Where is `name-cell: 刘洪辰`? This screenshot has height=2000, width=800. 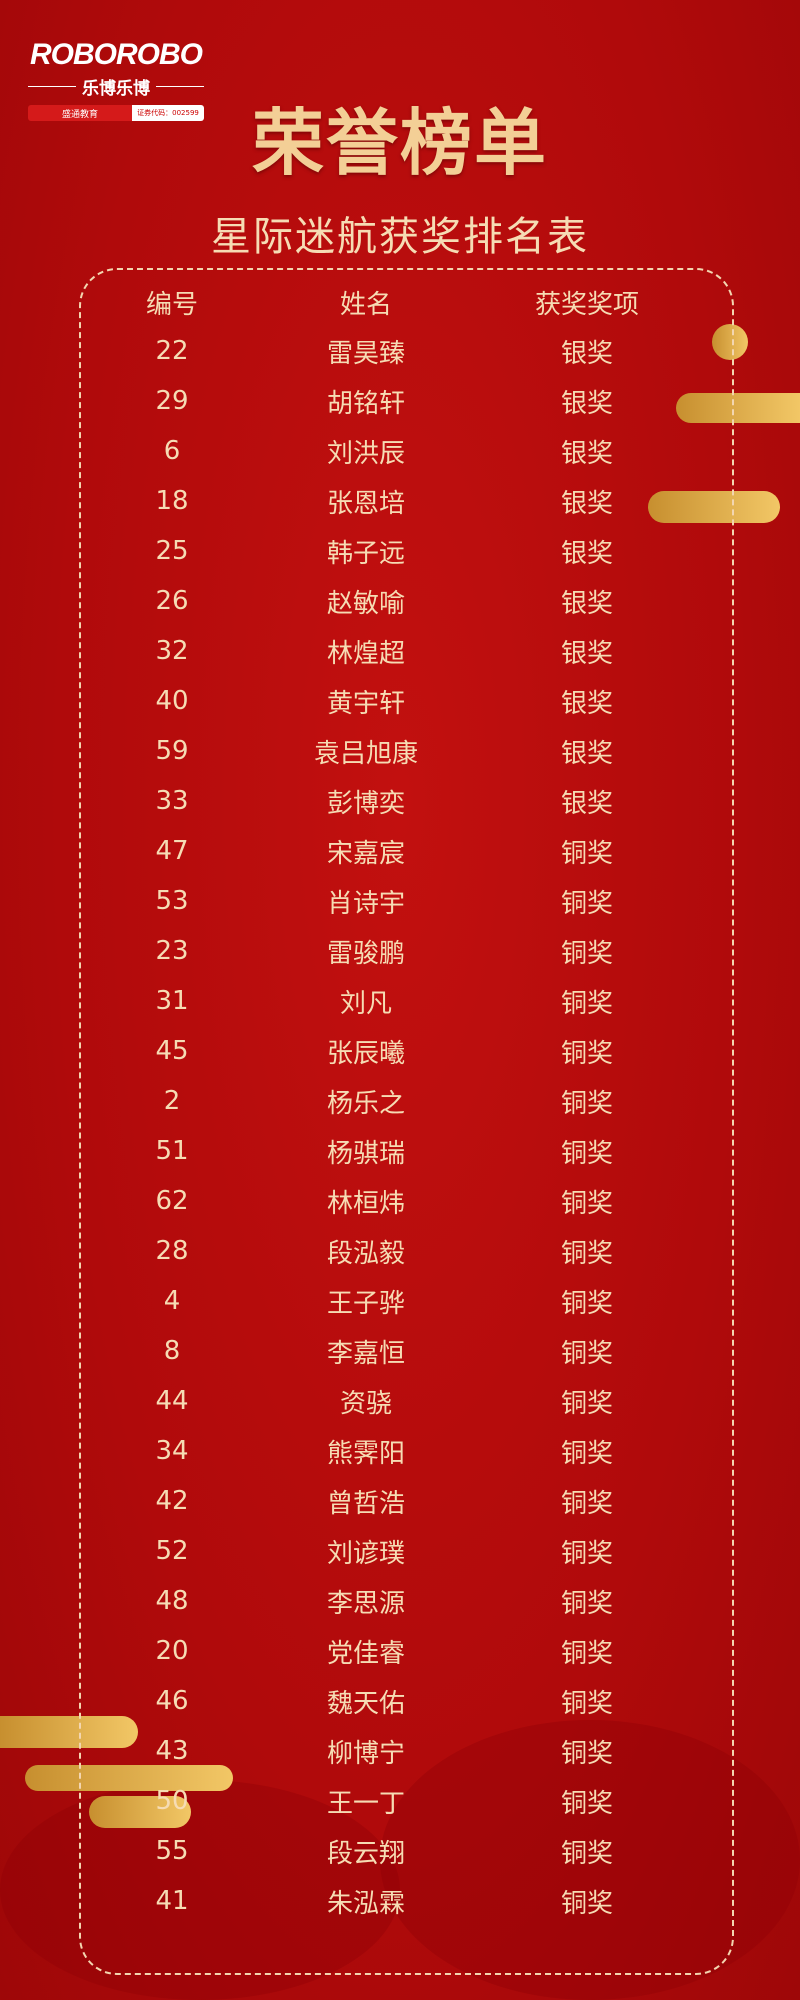
name-cell: 刘洪辰 is located at coordinates (366, 453).